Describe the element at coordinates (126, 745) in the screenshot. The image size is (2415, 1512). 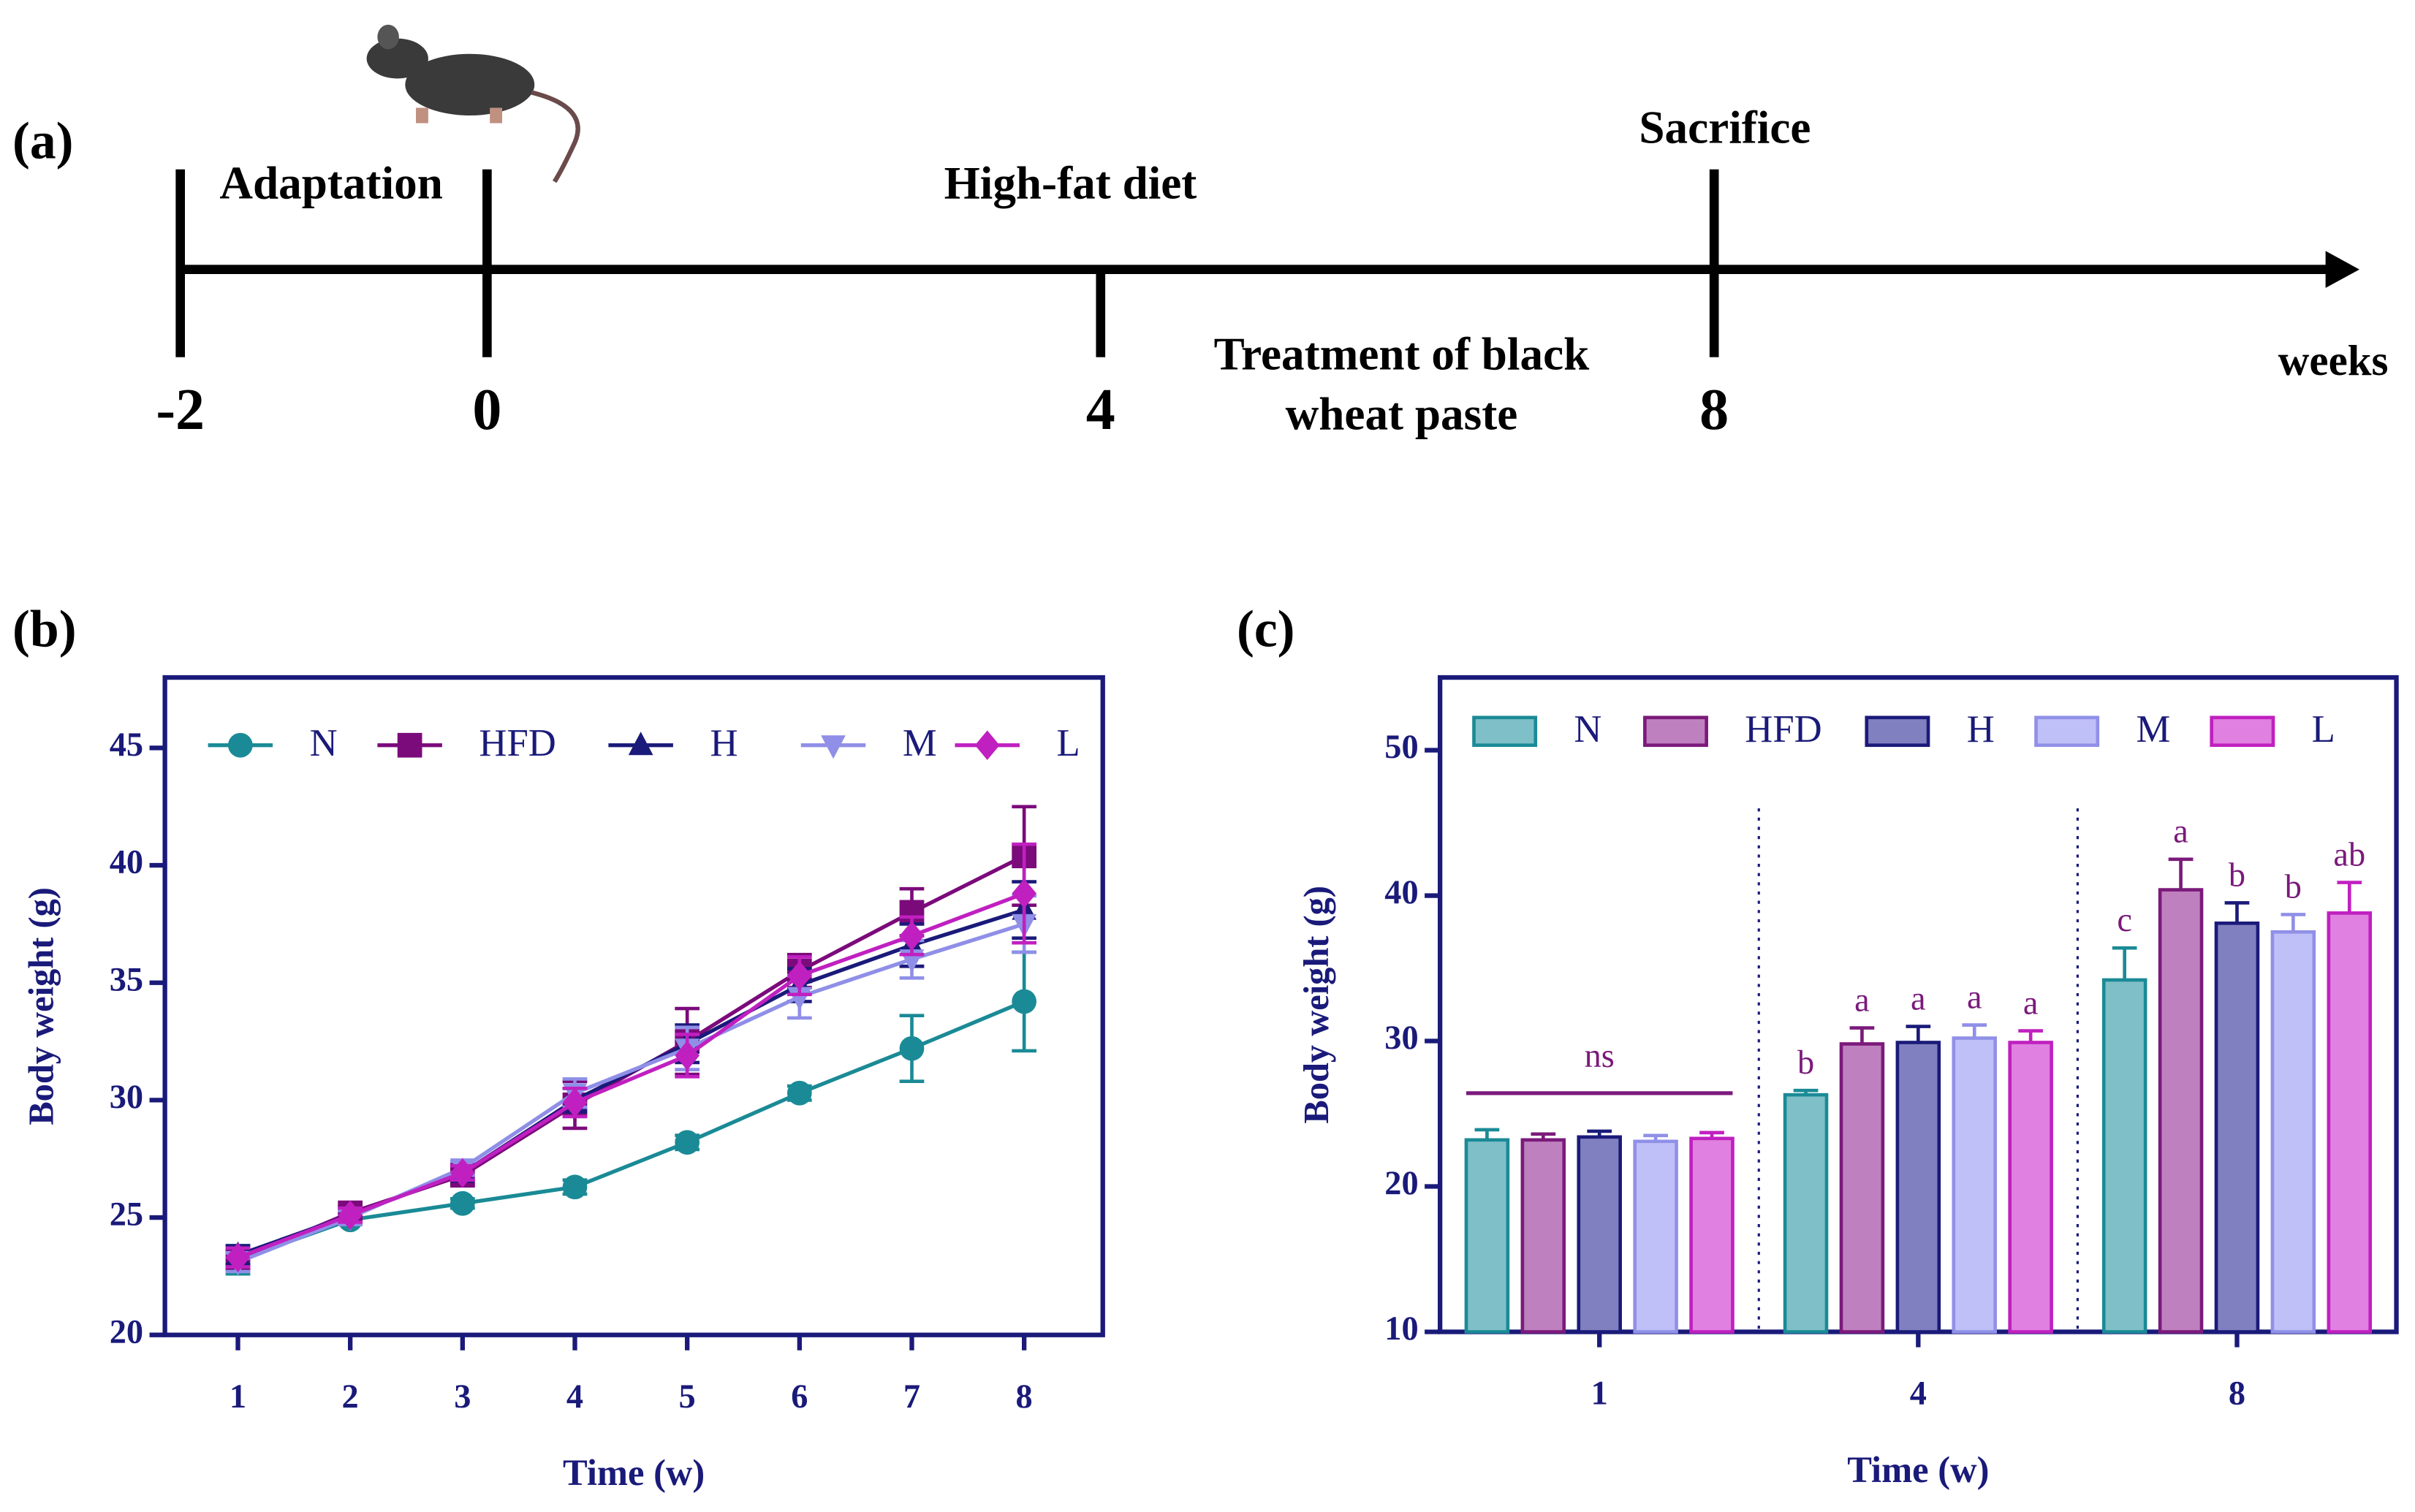
I see `y-tick-label: 45` at that location.